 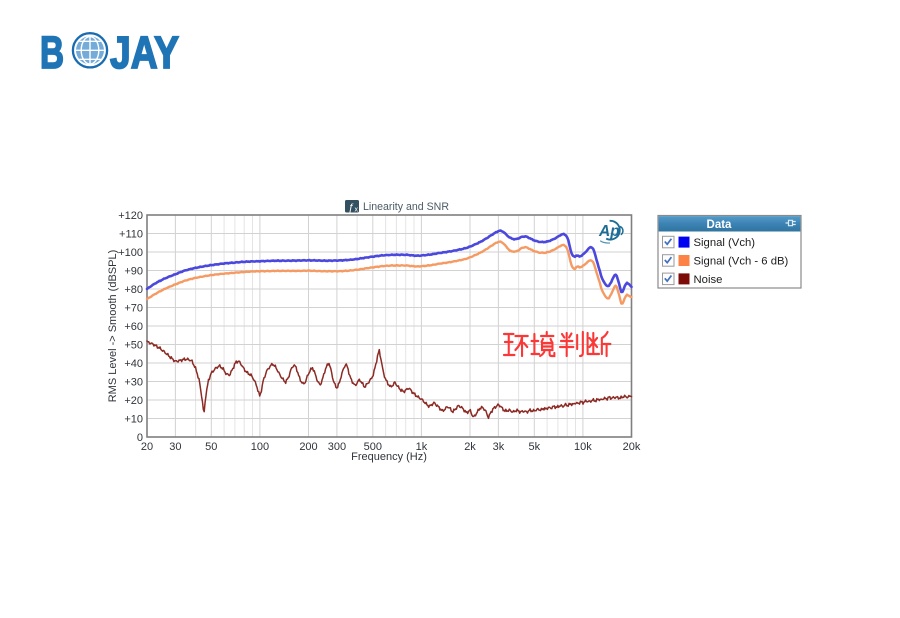 What do you see at coordinates (133, 272) in the screenshot?
I see `svg-text: +90` at bounding box center [133, 272].